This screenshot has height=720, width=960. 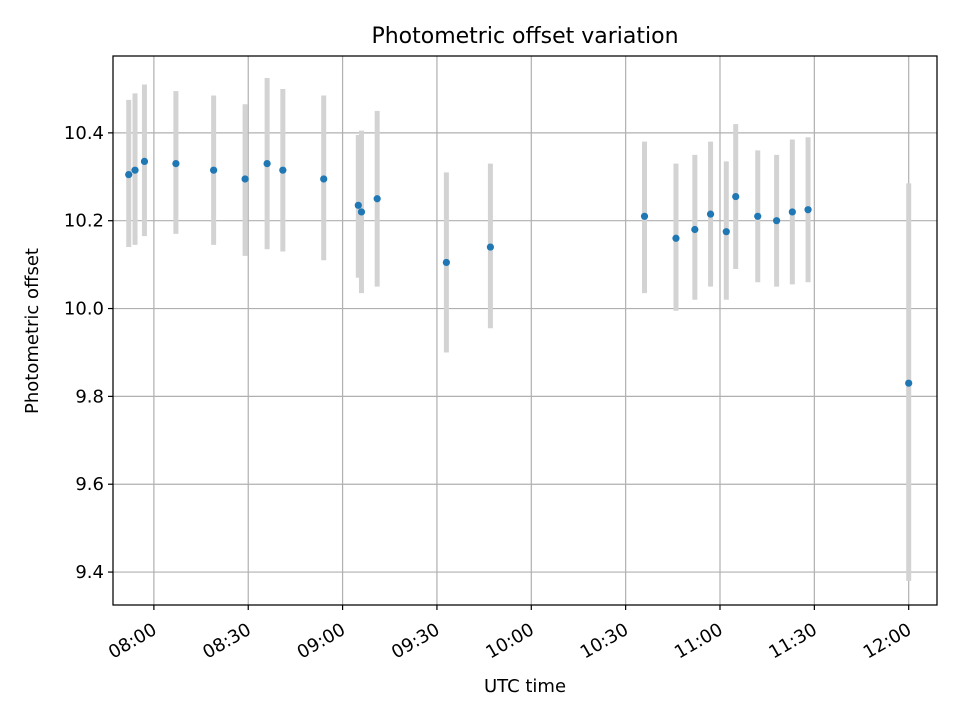 What do you see at coordinates (84, 309) in the screenshot?
I see `y-tick-label-3: 10.0` at bounding box center [84, 309].